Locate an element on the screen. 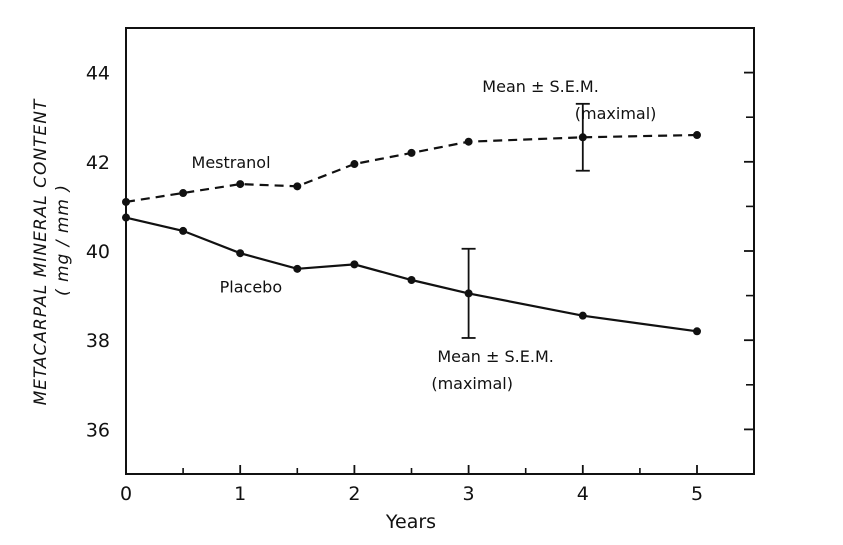  sem-annotation-placebo-line2: (maximal) is located at coordinates (472, 383).